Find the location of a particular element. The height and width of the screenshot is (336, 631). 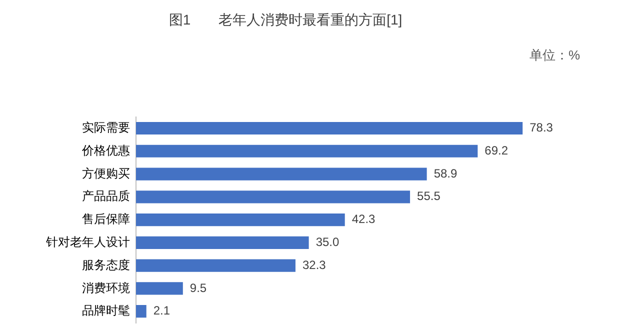

data-label: 9.5 is located at coordinates (198, 287).